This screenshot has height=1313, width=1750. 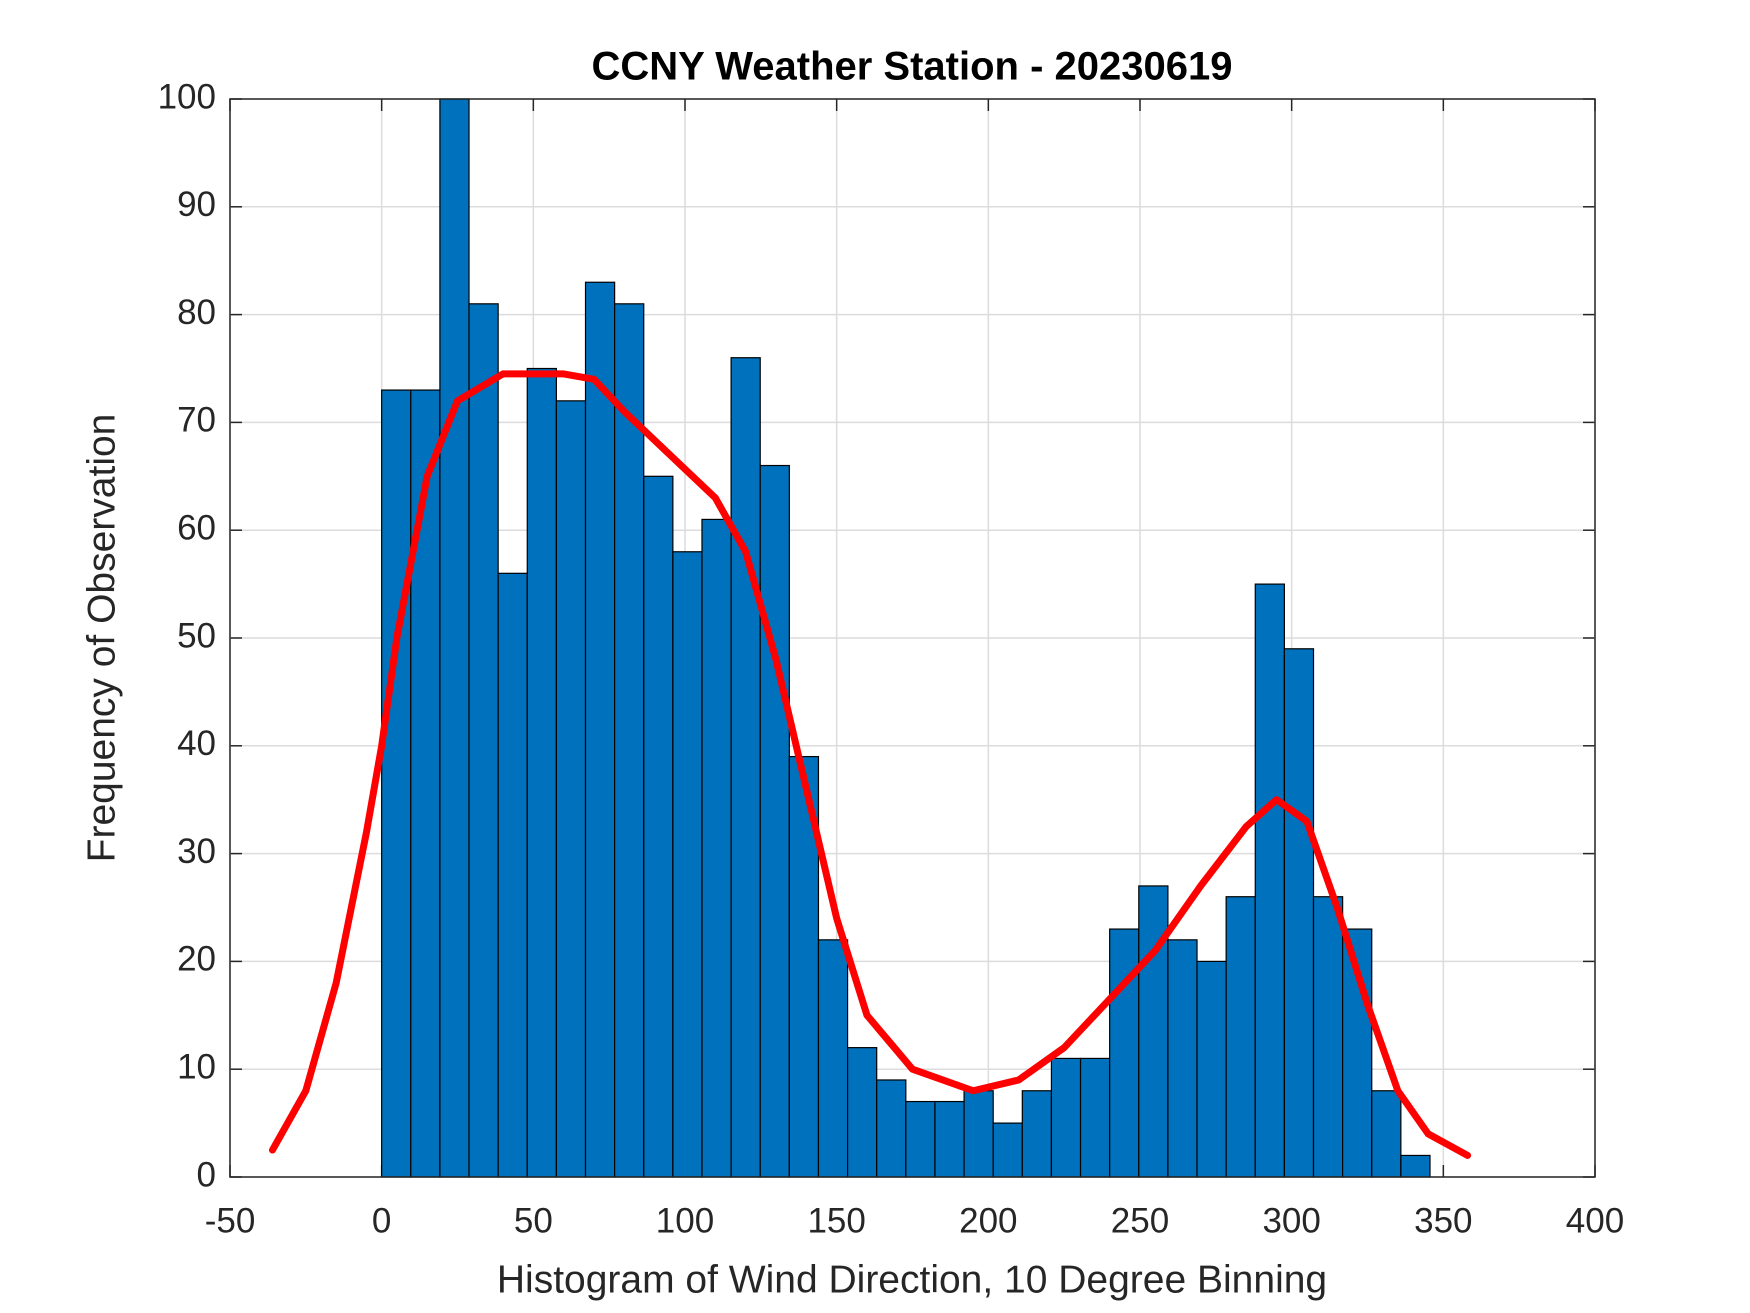 What do you see at coordinates (196, 743) in the screenshot?
I see `y-tick-label: 40` at bounding box center [196, 743].